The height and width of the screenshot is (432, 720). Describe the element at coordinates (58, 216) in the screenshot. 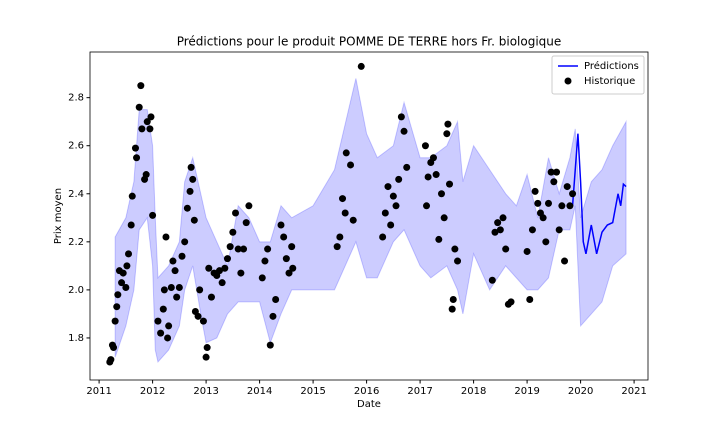

I see `y-axis-label: Prix moyen` at that location.